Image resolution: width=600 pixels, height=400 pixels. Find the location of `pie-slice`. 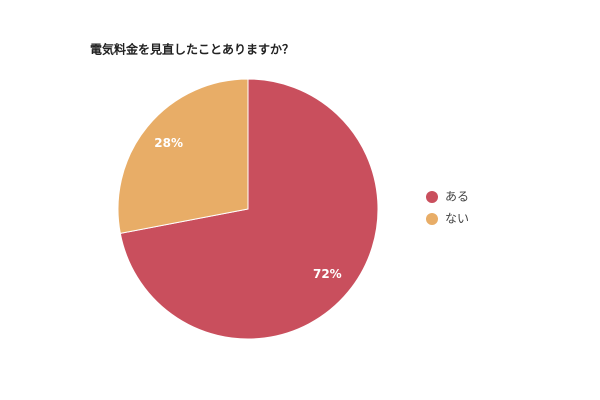

pie-slice is located at coordinates (183, 156).